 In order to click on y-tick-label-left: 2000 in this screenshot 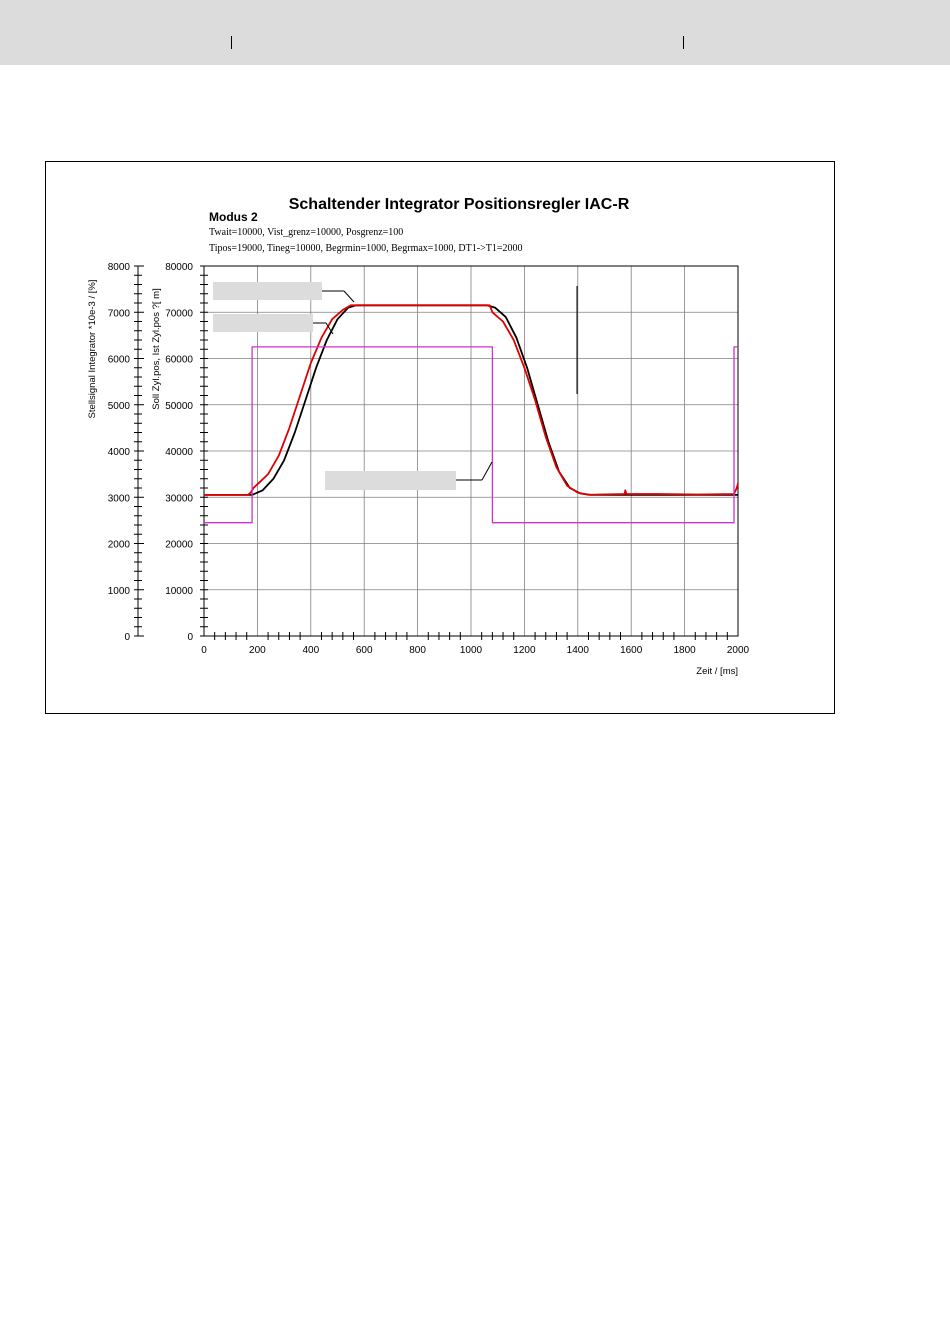, I will do `click(119, 545)`.